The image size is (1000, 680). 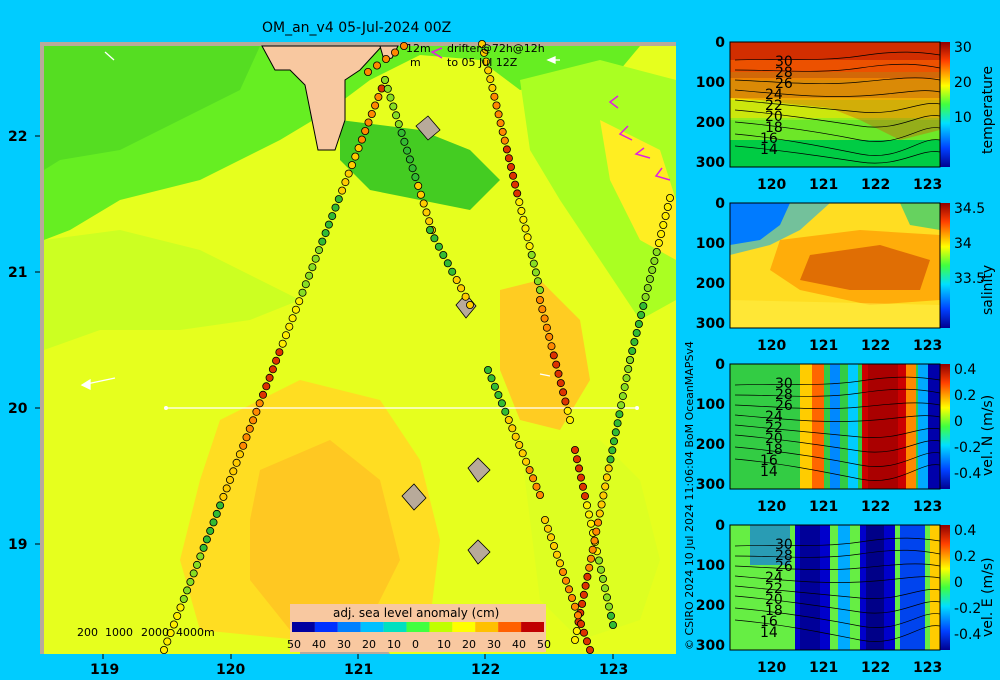 I want to click on temperature-panel, so click(x=835, y=104).